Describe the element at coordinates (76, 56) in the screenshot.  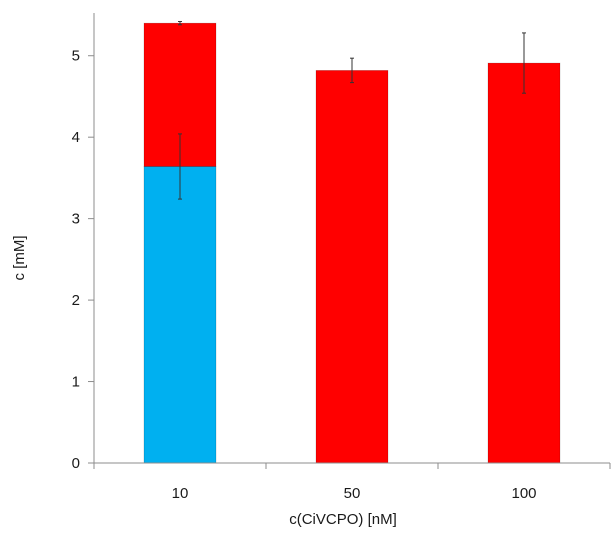
I see `y-tick-label-5: 5` at that location.